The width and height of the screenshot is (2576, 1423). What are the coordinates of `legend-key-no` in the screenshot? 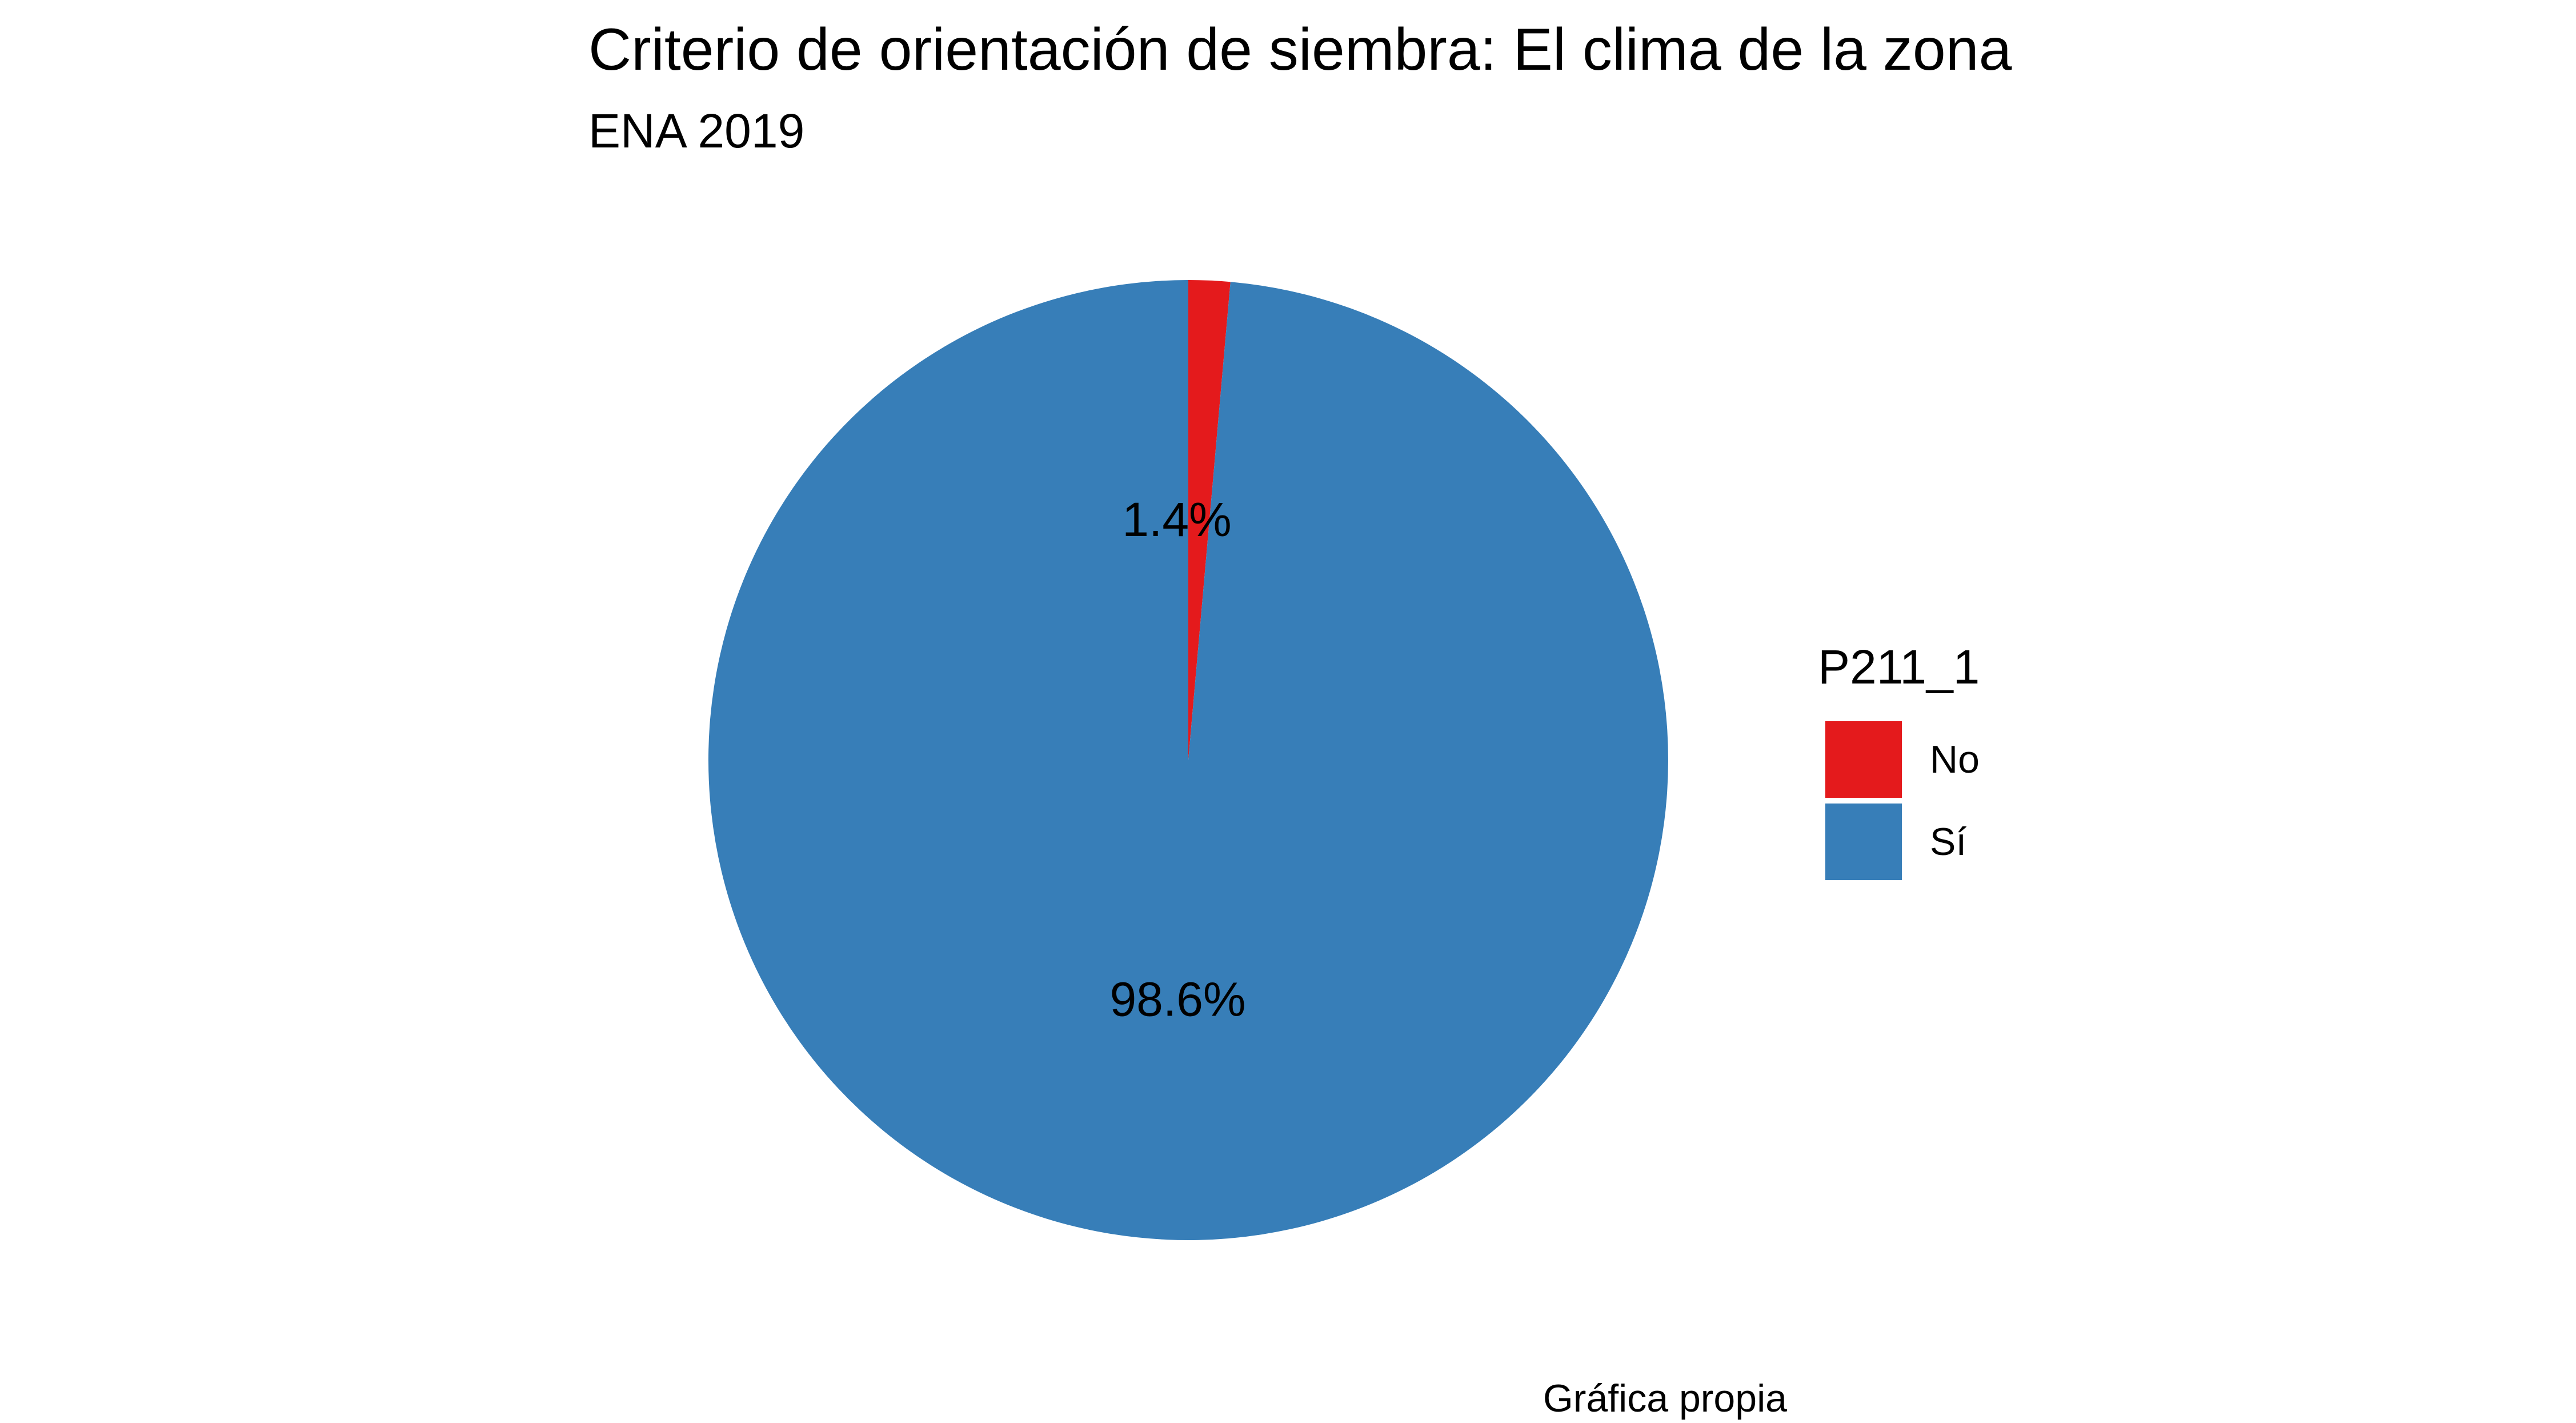 It's located at (1863, 759).